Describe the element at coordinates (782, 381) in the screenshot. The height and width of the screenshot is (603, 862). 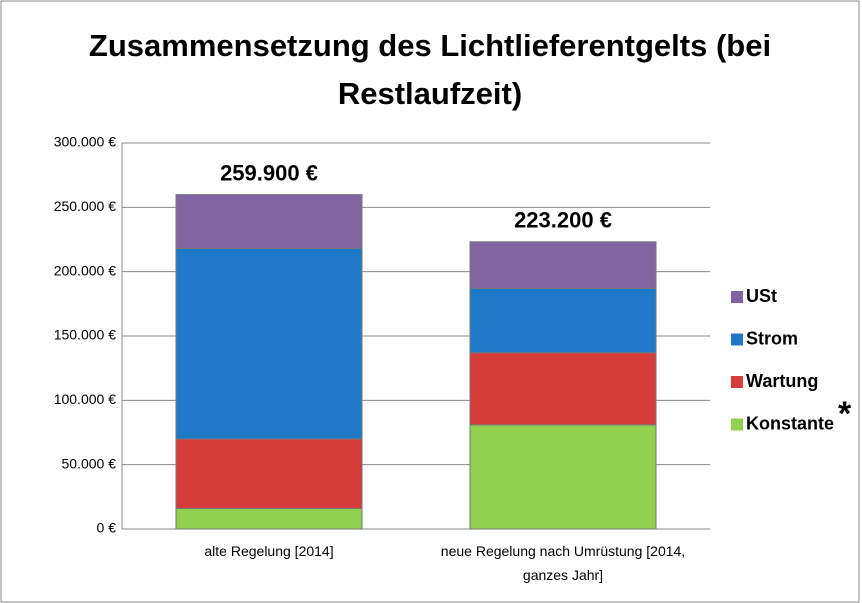
I see `legend-label: Wartung` at that location.